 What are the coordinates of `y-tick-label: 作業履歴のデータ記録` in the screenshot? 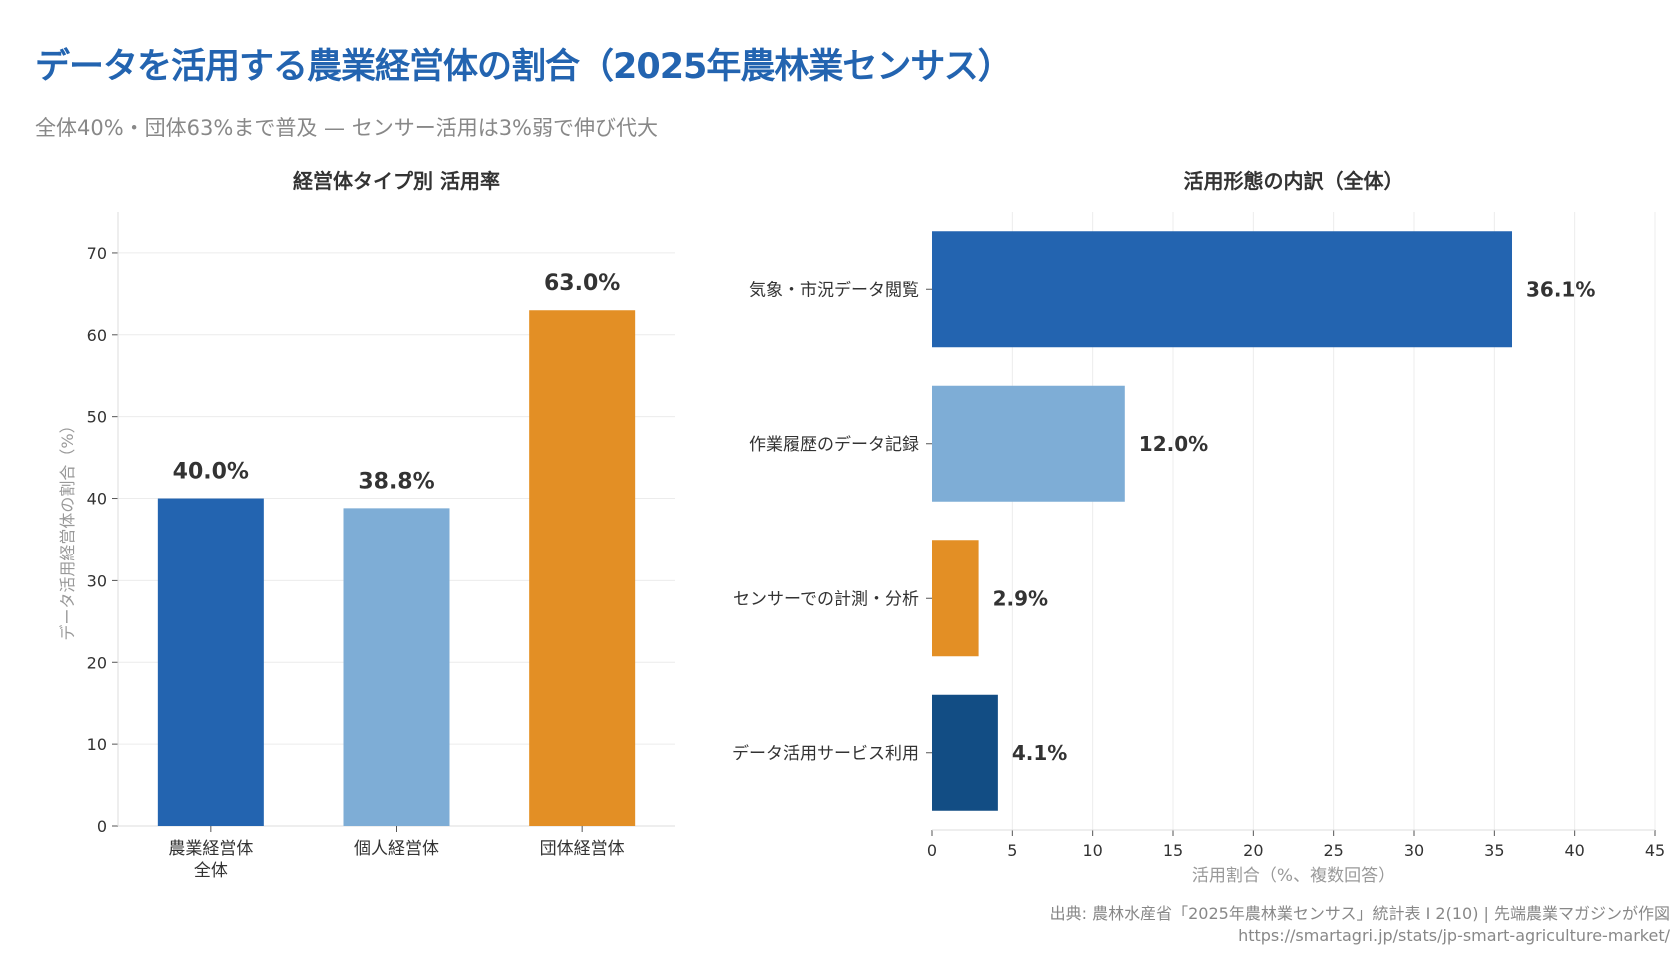 It's located at (834, 444).